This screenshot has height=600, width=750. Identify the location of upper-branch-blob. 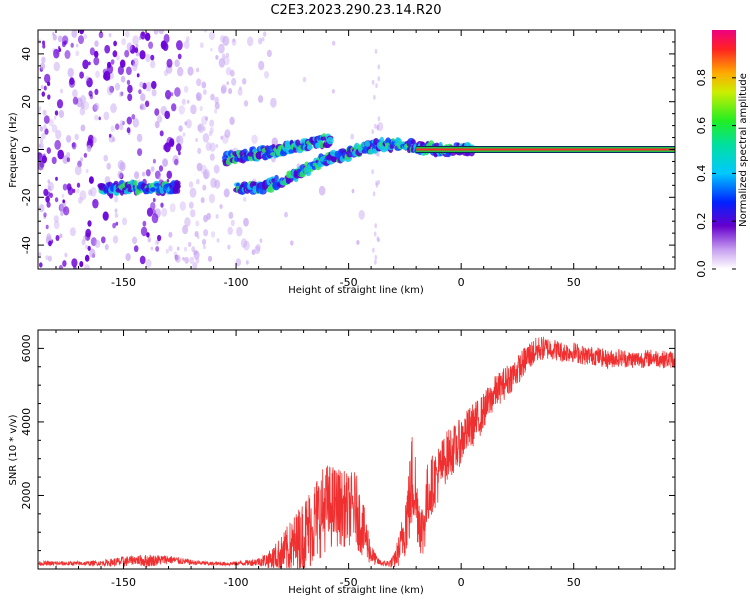
(310, 148).